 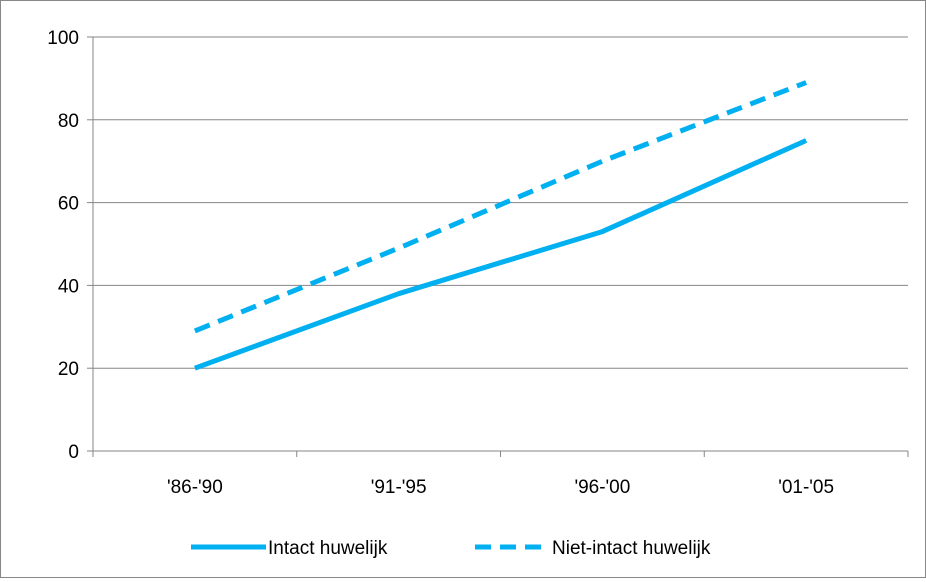 I want to click on x-tick-label: '91-'95, so click(x=399, y=487).